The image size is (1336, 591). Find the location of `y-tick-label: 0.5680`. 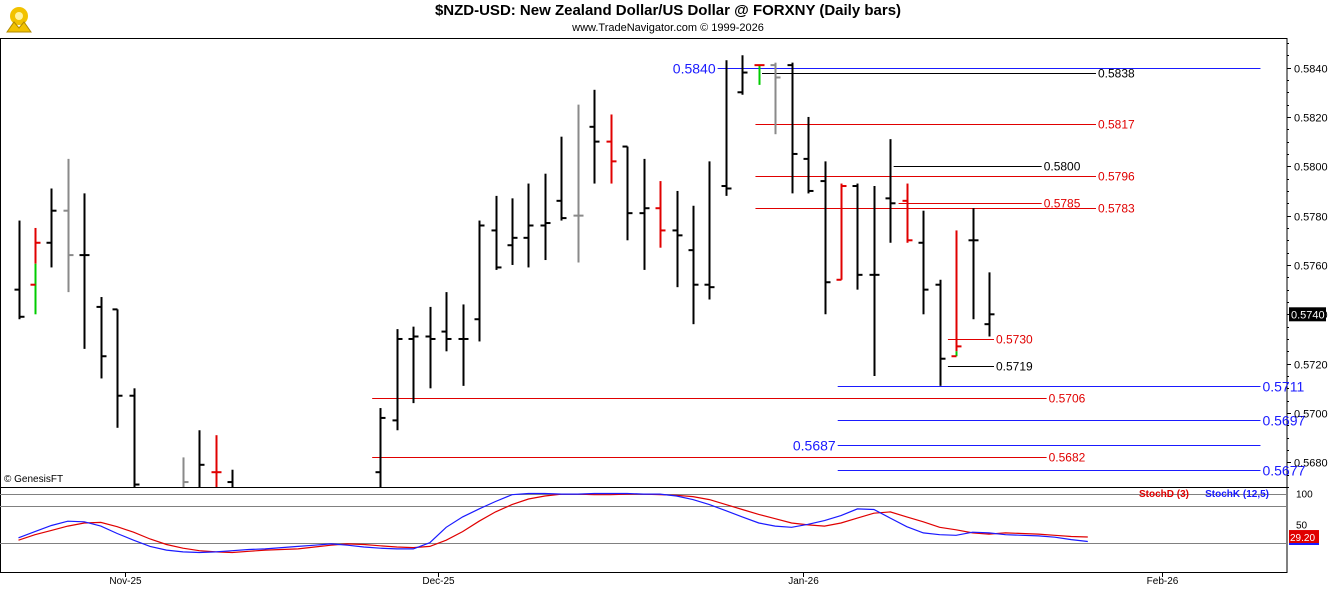

y-tick-label: 0.5680 is located at coordinates (1311, 464).